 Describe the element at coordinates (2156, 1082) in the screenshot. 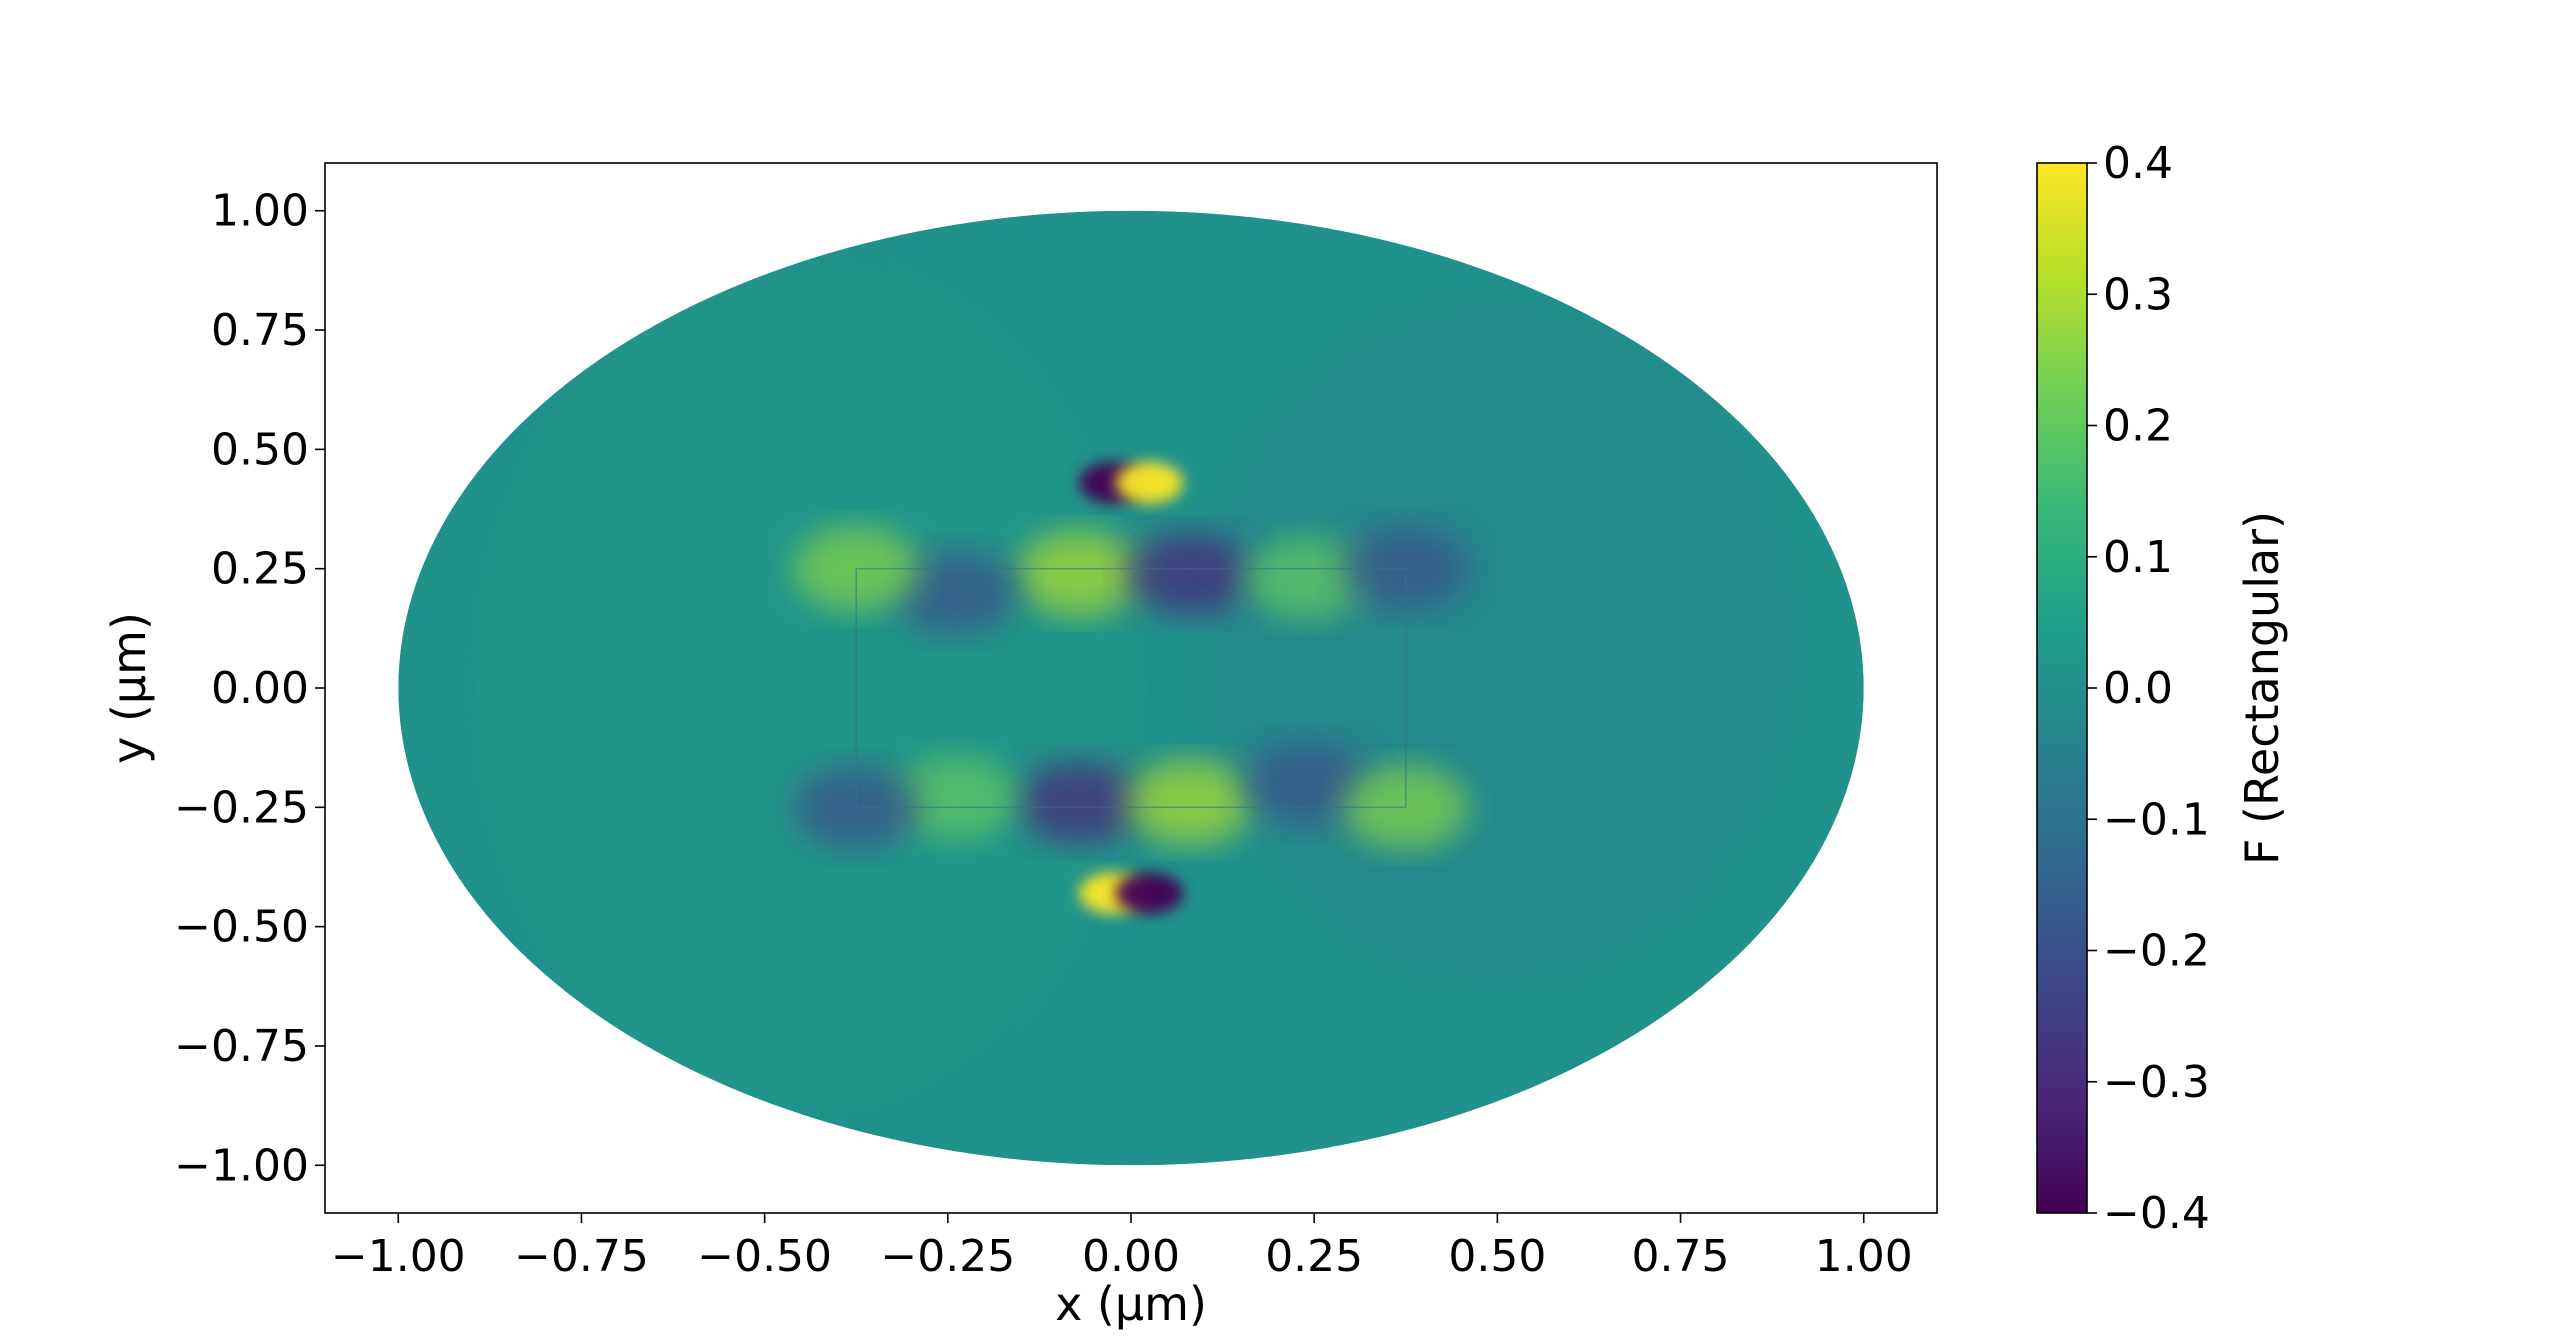

I see `colorbar-tick-label: −0.3` at that location.